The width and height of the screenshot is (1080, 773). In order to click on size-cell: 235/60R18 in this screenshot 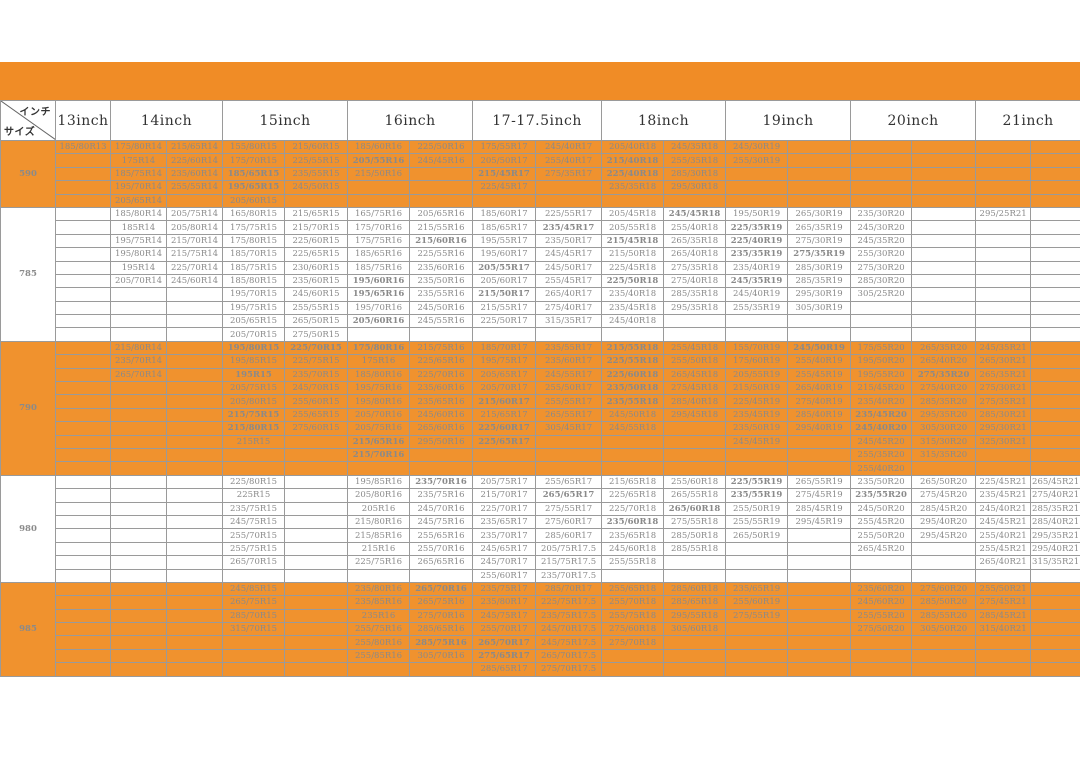, I will do `click(633, 522)`.